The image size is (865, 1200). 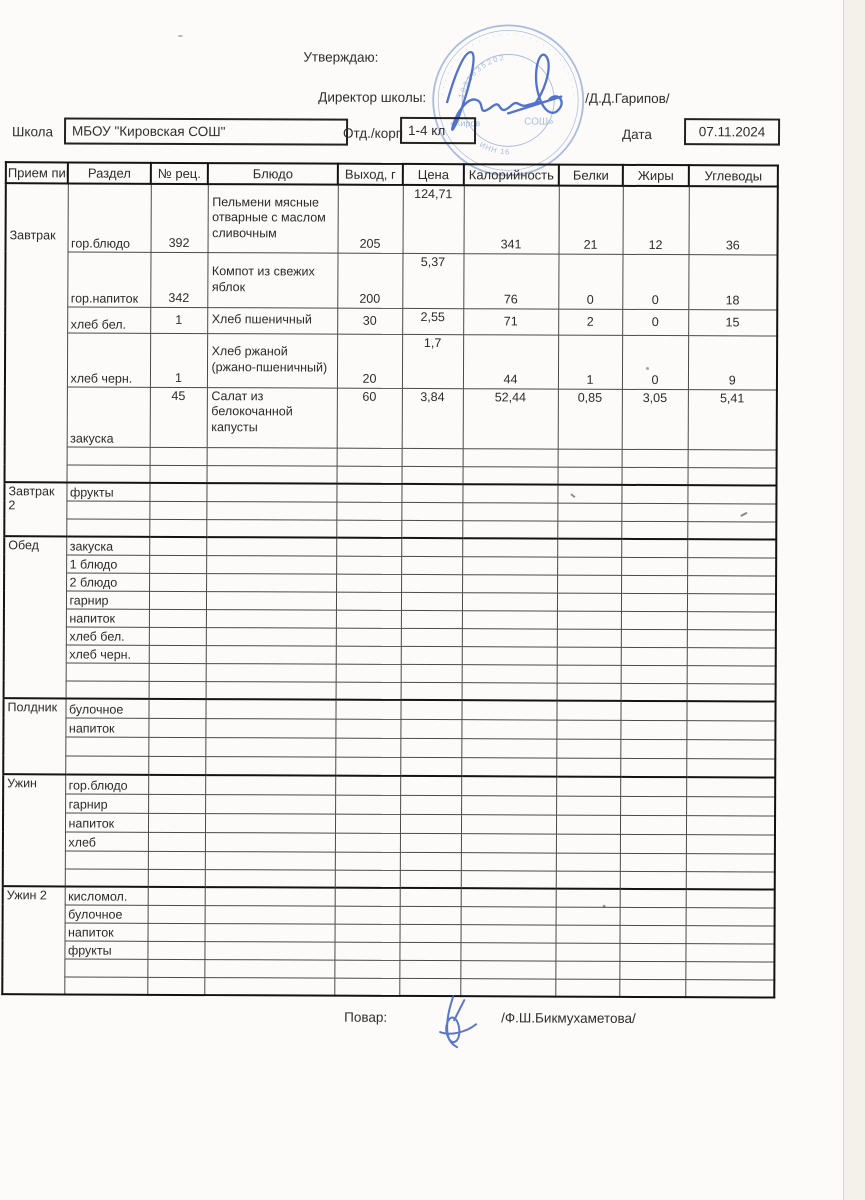 I want to click on carb-cell: 15, so click(x=733, y=322).